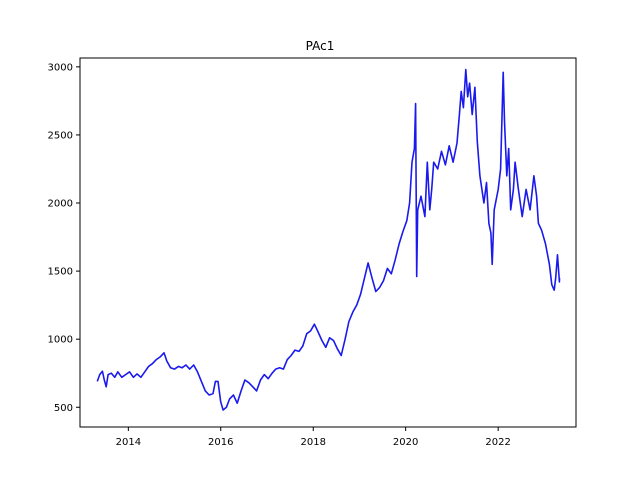 This screenshot has width=640, height=480. I want to click on y-tick-label: 2000, so click(60, 204).